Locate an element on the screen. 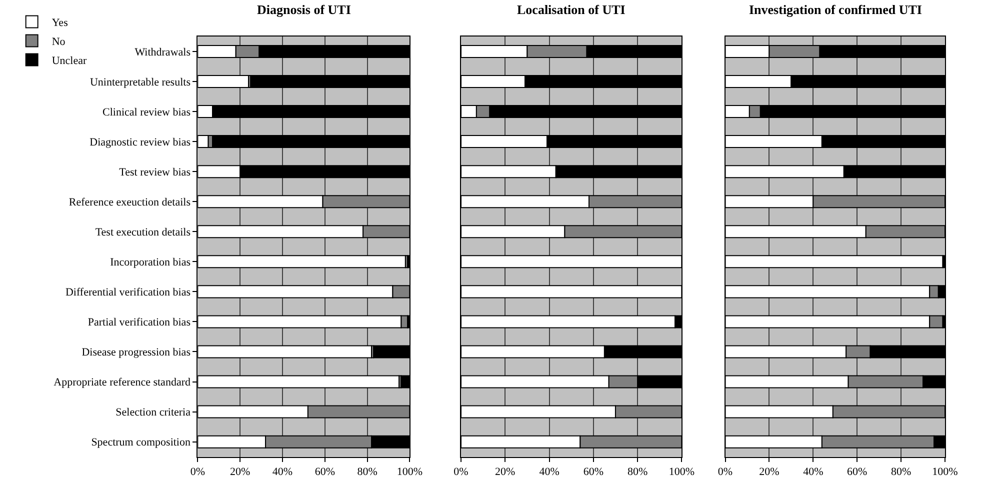 Image resolution: width=988 pixels, height=486 pixels. chart-title: Diagnosis of UTI is located at coordinates (304, 9).